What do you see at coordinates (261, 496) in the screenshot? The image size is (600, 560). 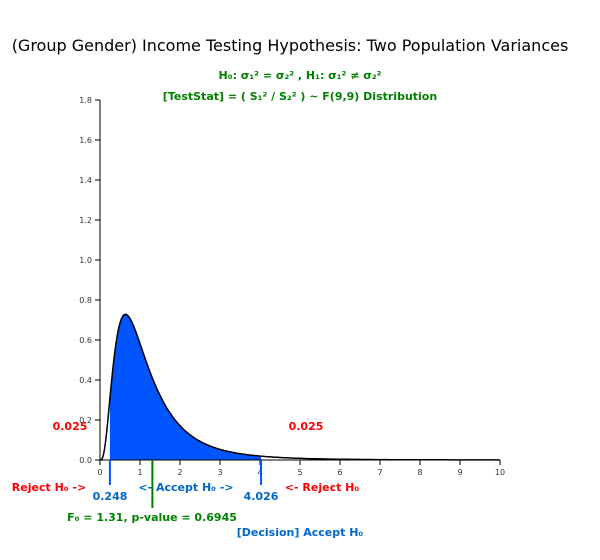 I see `critical-upper-label: 4.026` at bounding box center [261, 496].